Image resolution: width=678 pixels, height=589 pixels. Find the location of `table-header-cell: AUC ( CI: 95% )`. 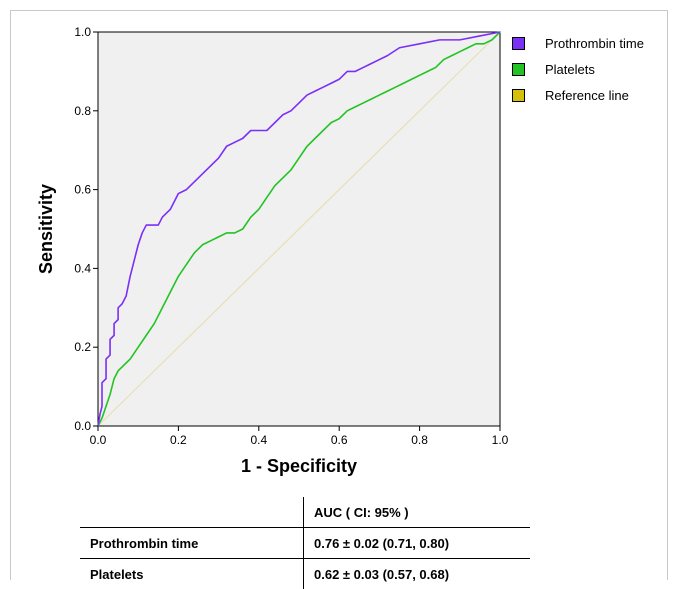

table-header-cell: AUC ( CI: 95% ) is located at coordinates (417, 512).